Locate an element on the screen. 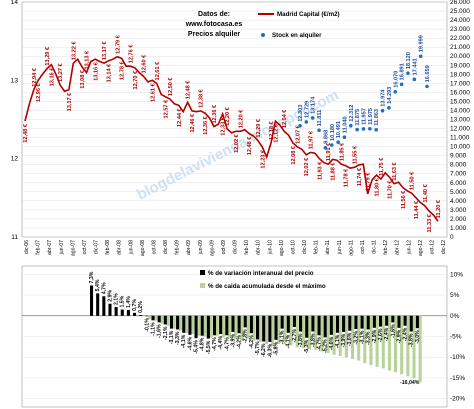 Image resolution: width=474 pixels, height=409 pixels. x-tick-label: jun-08 is located at coordinates (131, 248).